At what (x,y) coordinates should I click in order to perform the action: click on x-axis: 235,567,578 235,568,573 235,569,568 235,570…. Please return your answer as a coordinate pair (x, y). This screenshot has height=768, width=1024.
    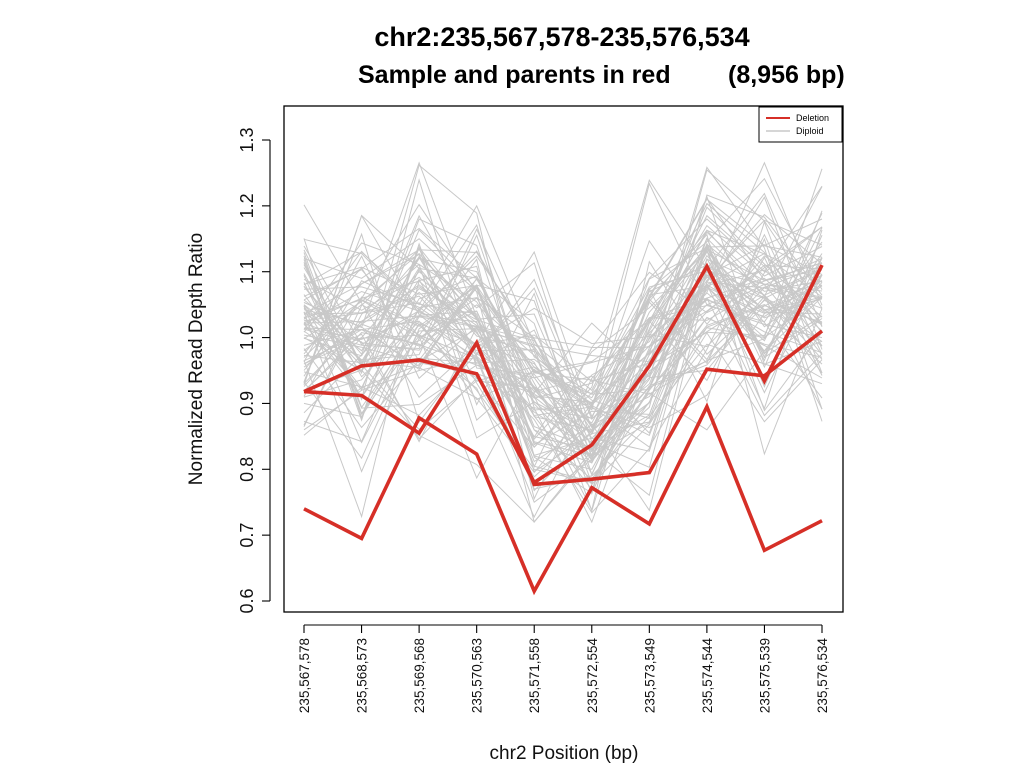
    Looking at the image, I should click on (563, 669).